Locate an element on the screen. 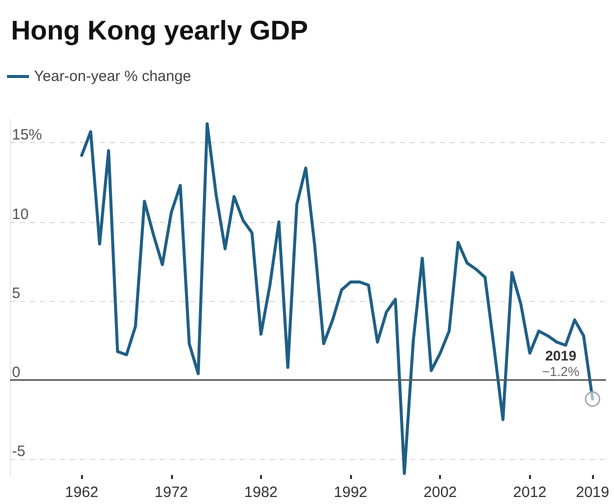  annotation: 2019 is located at coordinates (561, 355).